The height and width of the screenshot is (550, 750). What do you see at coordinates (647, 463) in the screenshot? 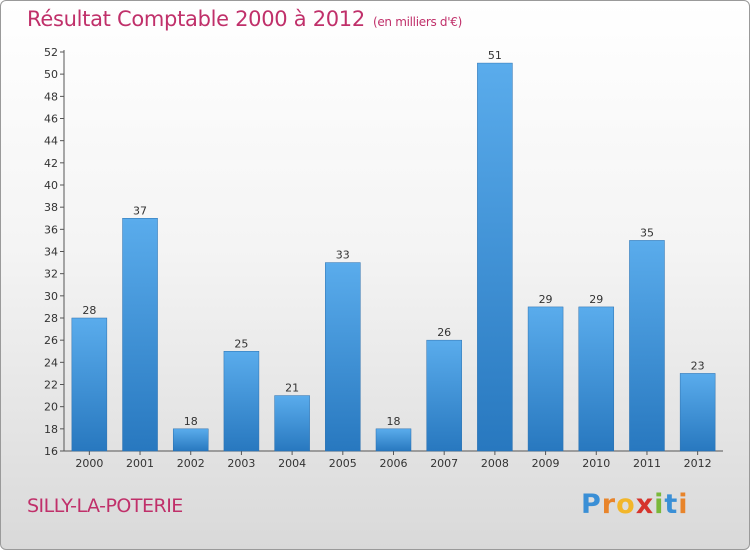
I see `x-tick-label: 2011` at bounding box center [647, 463].